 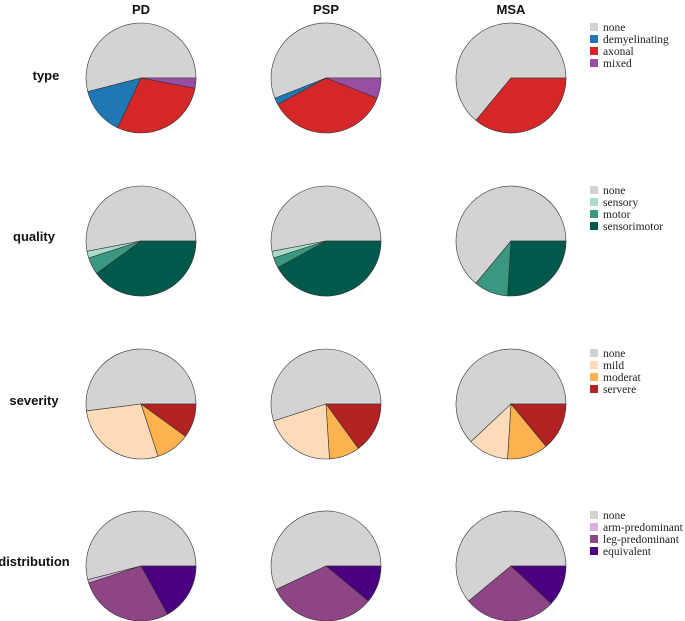 I want to click on legend-label-mild: mild, so click(x=613, y=366).